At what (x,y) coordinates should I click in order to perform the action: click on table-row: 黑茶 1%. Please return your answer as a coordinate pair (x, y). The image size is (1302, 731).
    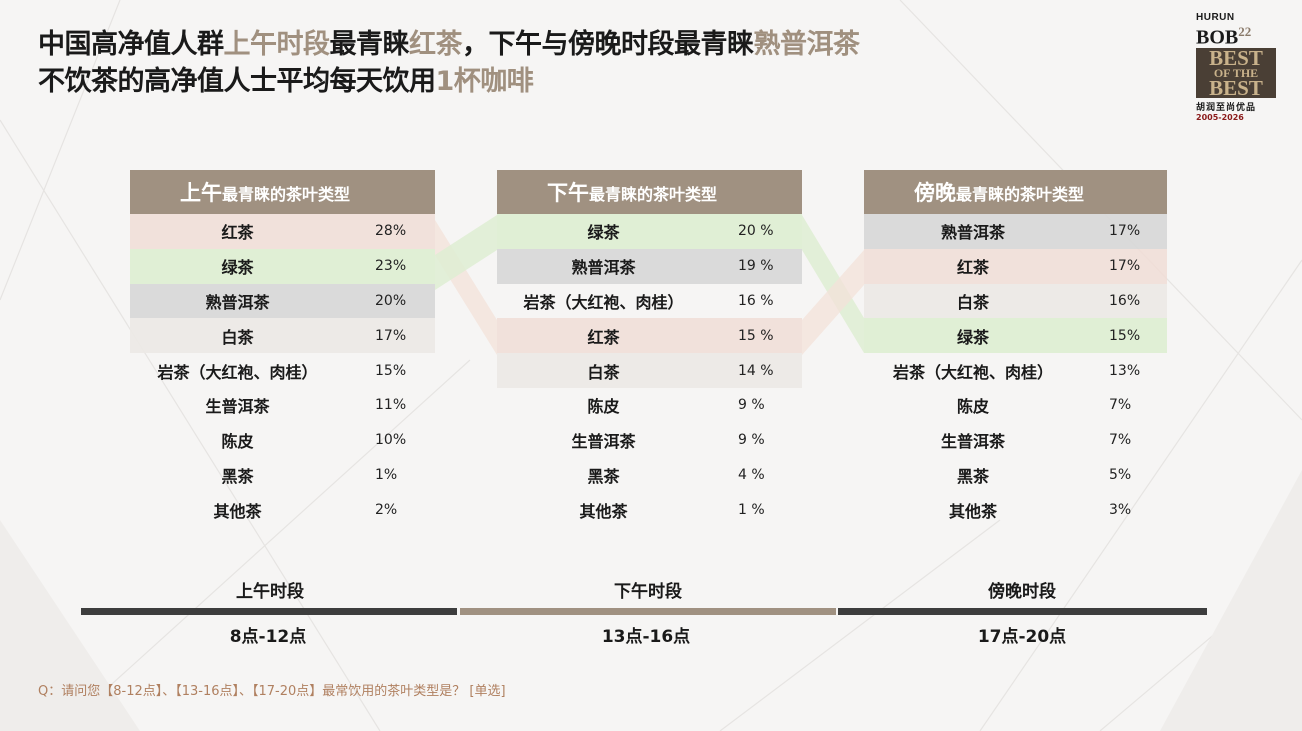
    Looking at the image, I should click on (282, 475).